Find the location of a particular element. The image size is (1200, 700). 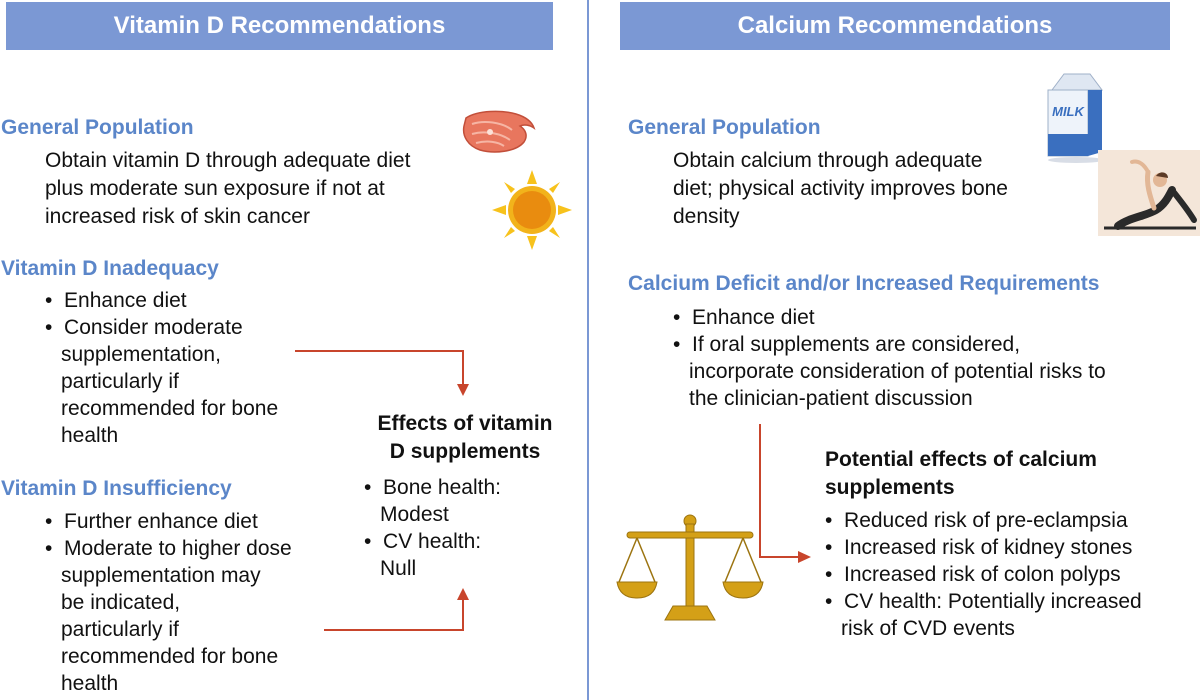

column-divider is located at coordinates (588, 350).